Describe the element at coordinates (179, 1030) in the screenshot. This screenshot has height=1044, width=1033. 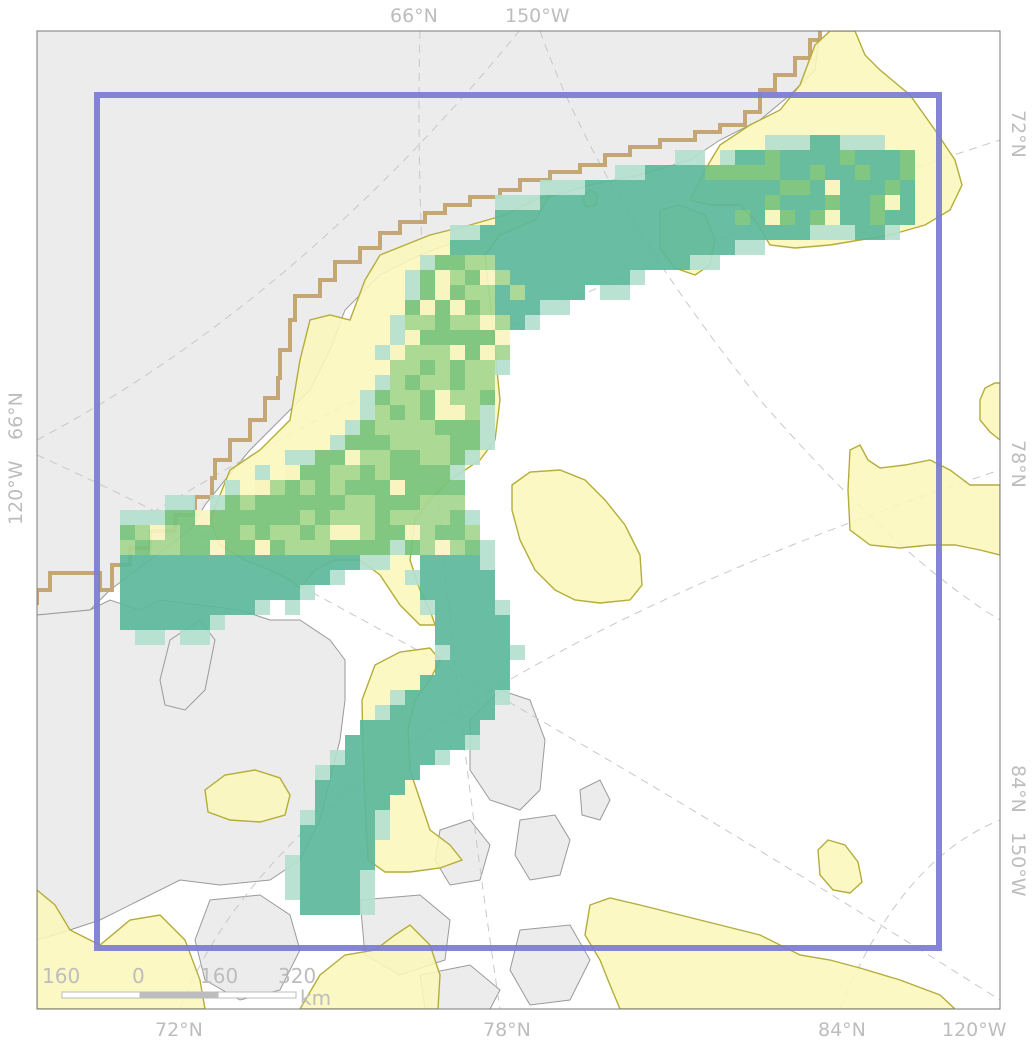
I see `graticule-label-bottom: 72°N` at that location.